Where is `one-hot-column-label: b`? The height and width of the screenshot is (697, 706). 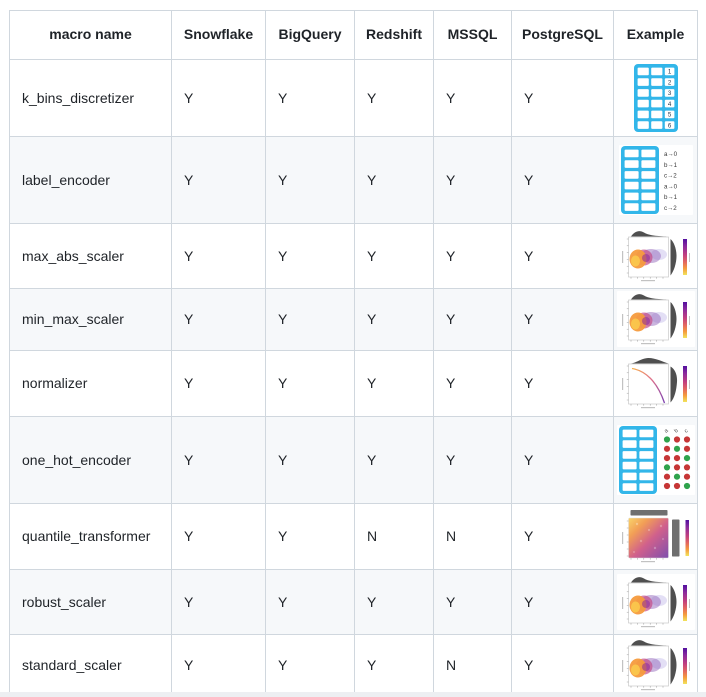
one-hot-column-label: b is located at coordinates (676, 430).